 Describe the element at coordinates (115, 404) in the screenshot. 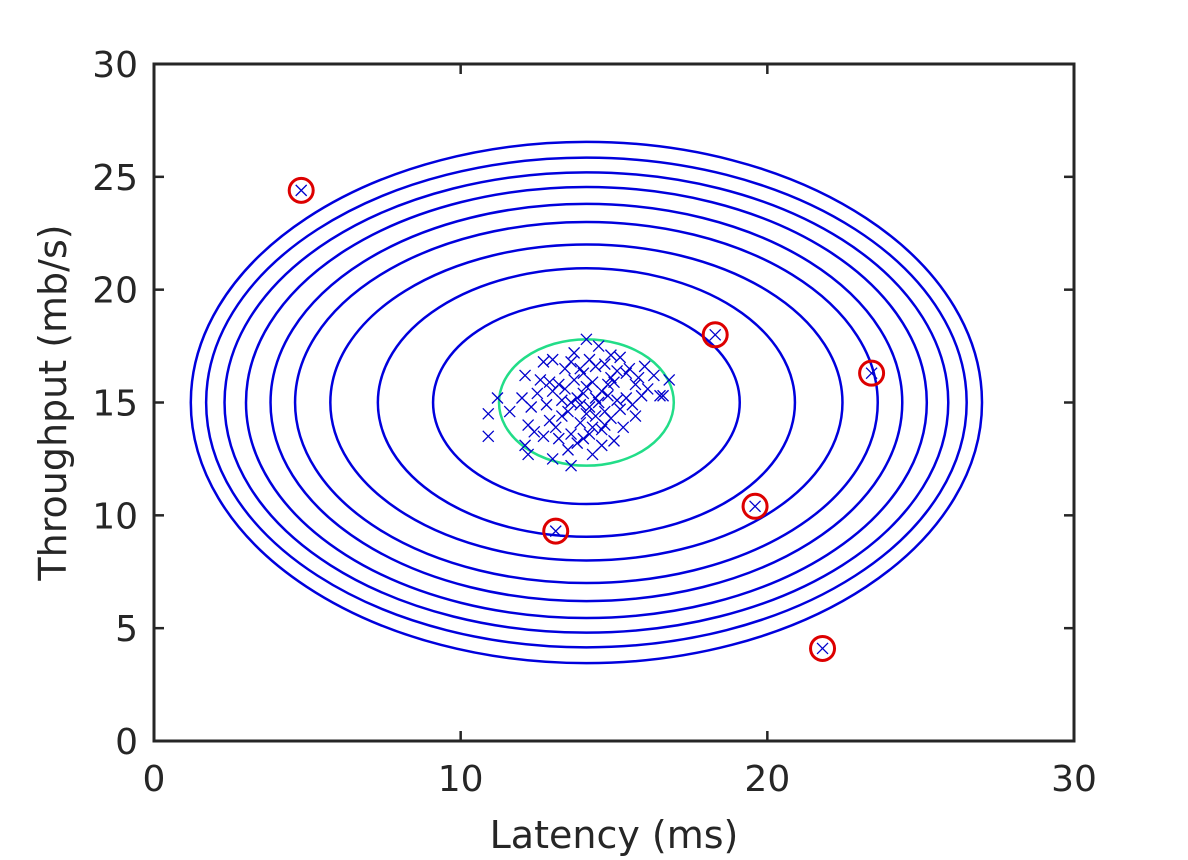

I see `y-tick-label: 15` at that location.